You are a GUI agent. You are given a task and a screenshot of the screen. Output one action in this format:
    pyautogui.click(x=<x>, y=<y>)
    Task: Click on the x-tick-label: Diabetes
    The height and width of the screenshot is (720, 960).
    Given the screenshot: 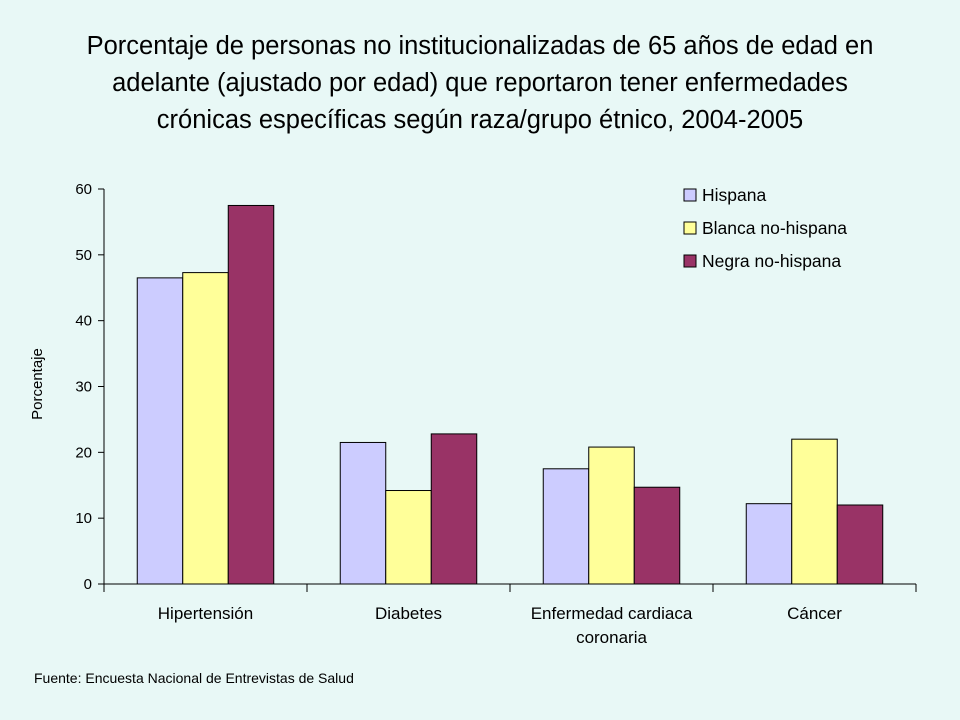 What is the action you would take?
    pyautogui.click(x=408, y=613)
    